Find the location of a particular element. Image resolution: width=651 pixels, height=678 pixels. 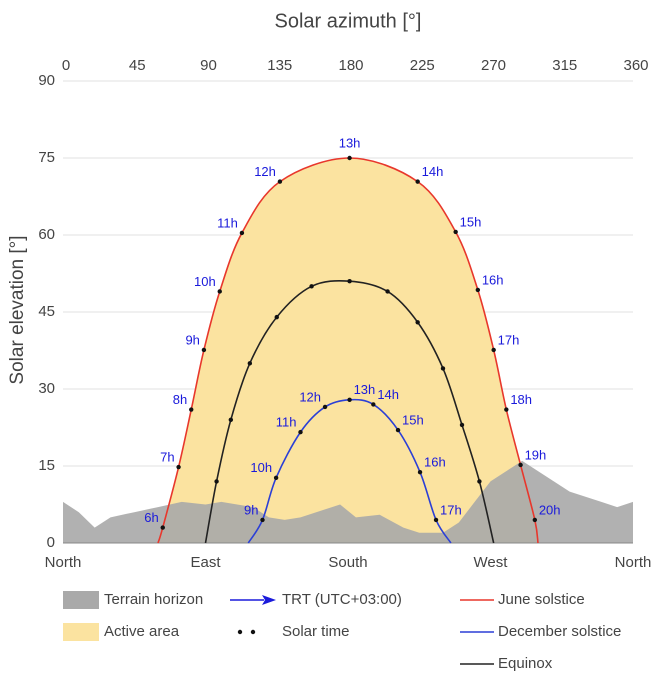

legend-label: June solstice is located at coordinates (541, 599).